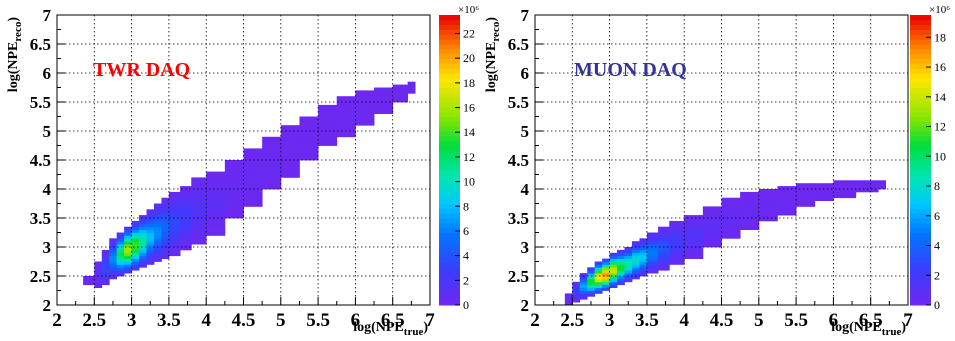  What do you see at coordinates (244, 320) in the screenshot?
I see `x-tick-label: 4.5` at bounding box center [244, 320].